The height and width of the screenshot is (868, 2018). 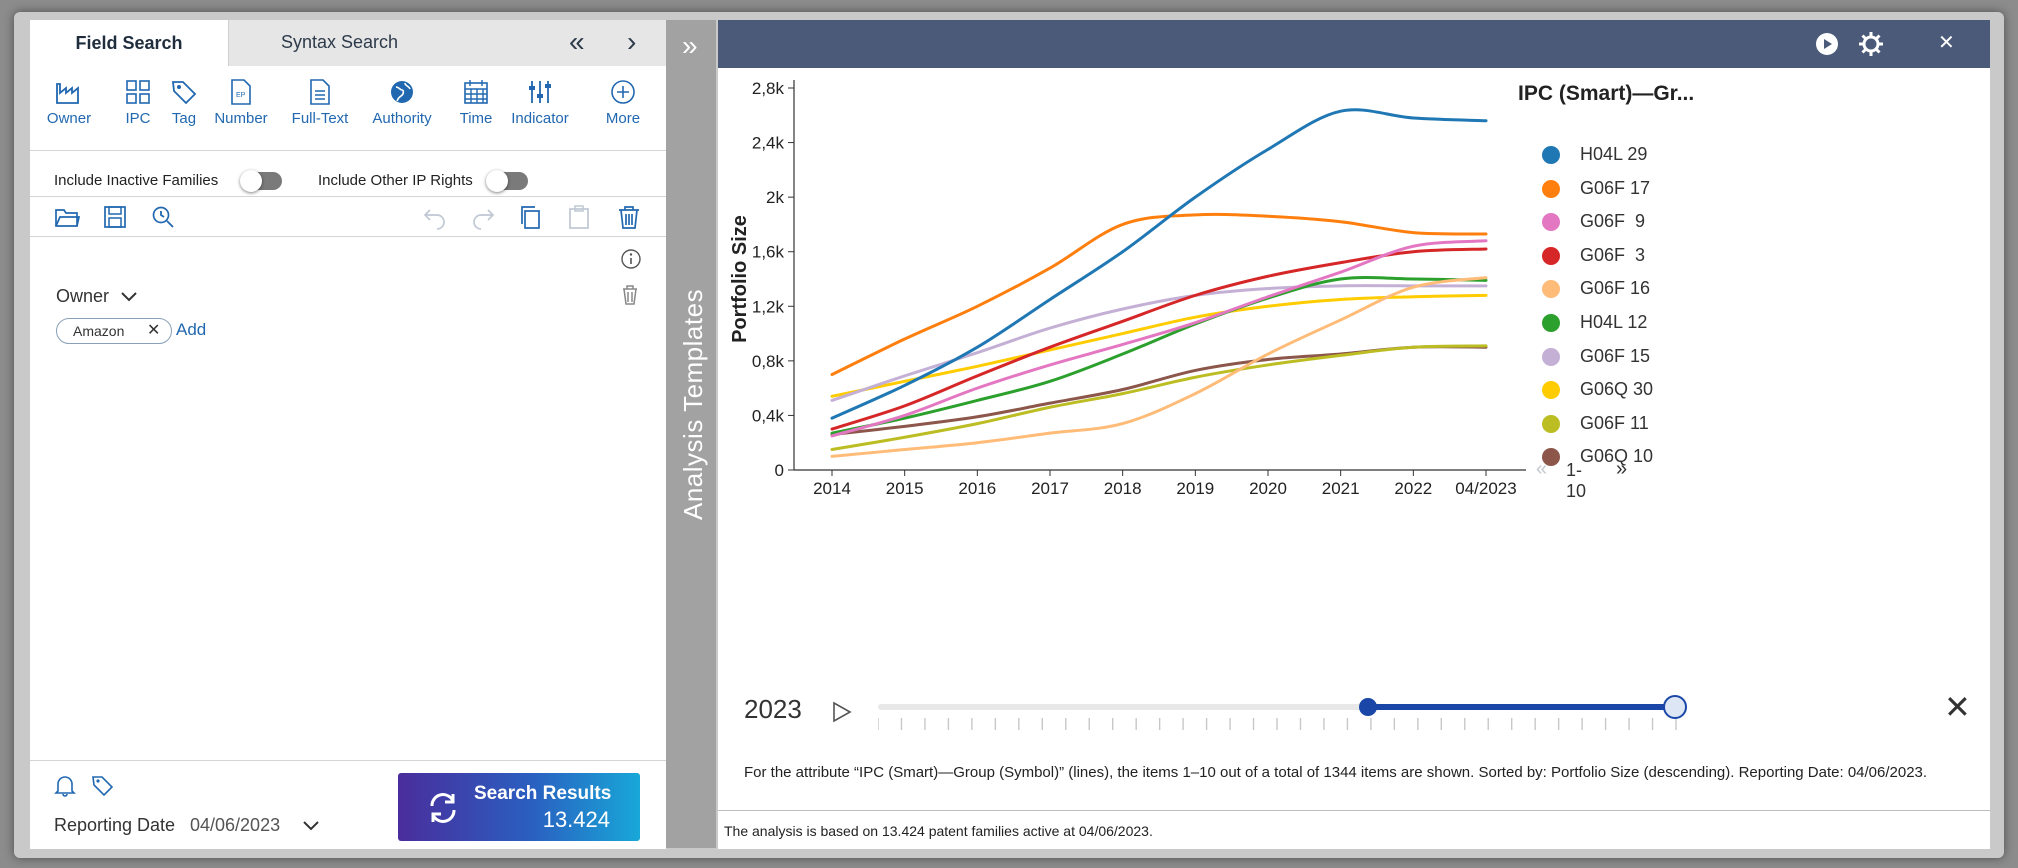 What do you see at coordinates (623, 92) in the screenshot?
I see `plus-circle-icon` at bounding box center [623, 92].